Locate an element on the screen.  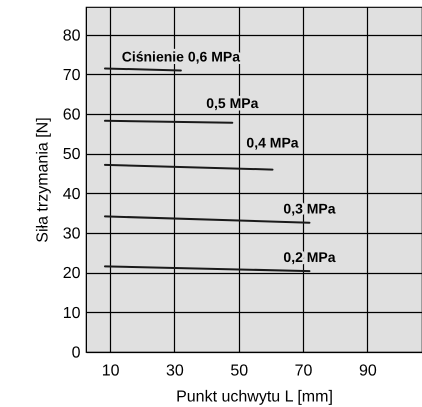
y-tick-label: 10 is located at coordinates (71, 313).